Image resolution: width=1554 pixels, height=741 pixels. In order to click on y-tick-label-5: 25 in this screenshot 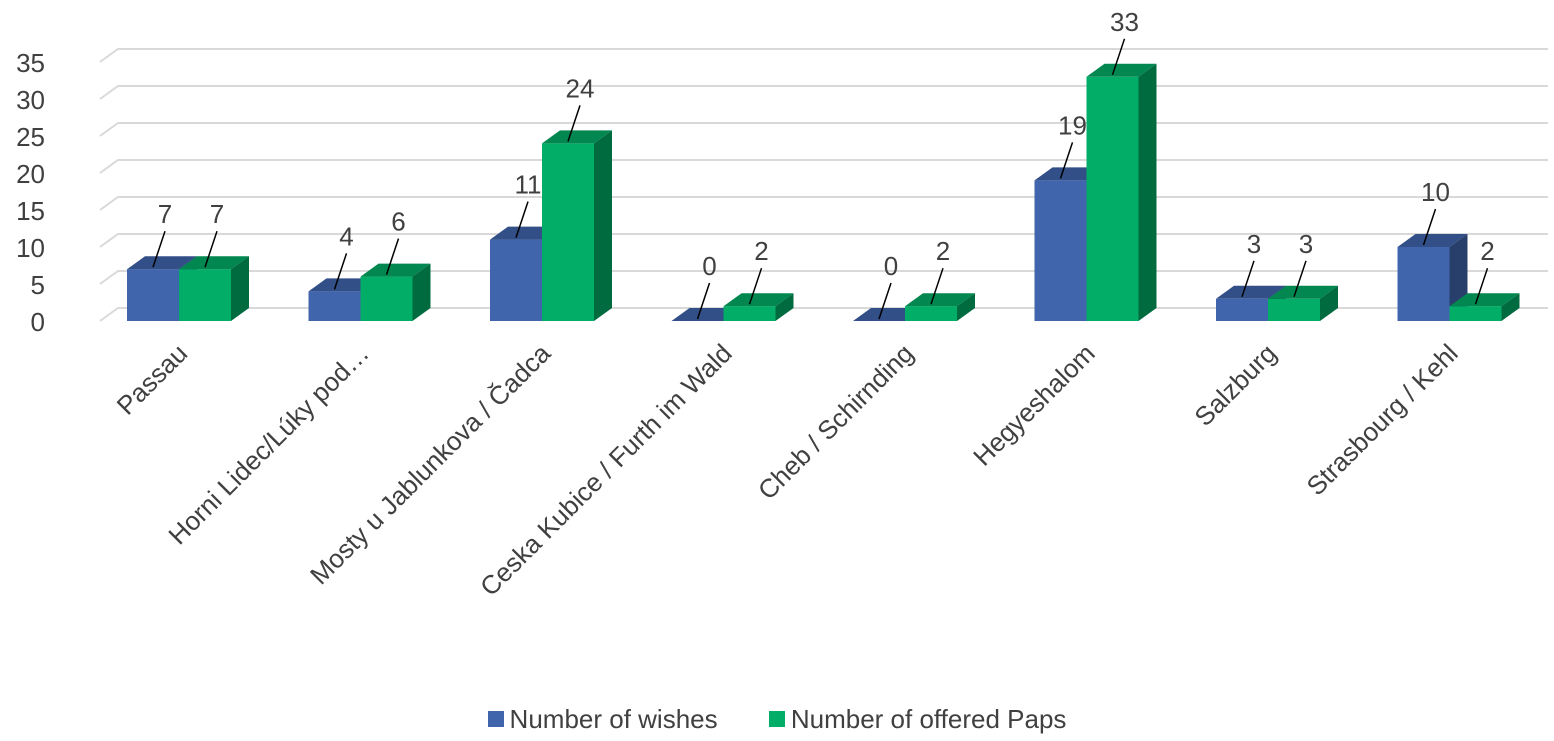, I will do `click(30, 137)`.